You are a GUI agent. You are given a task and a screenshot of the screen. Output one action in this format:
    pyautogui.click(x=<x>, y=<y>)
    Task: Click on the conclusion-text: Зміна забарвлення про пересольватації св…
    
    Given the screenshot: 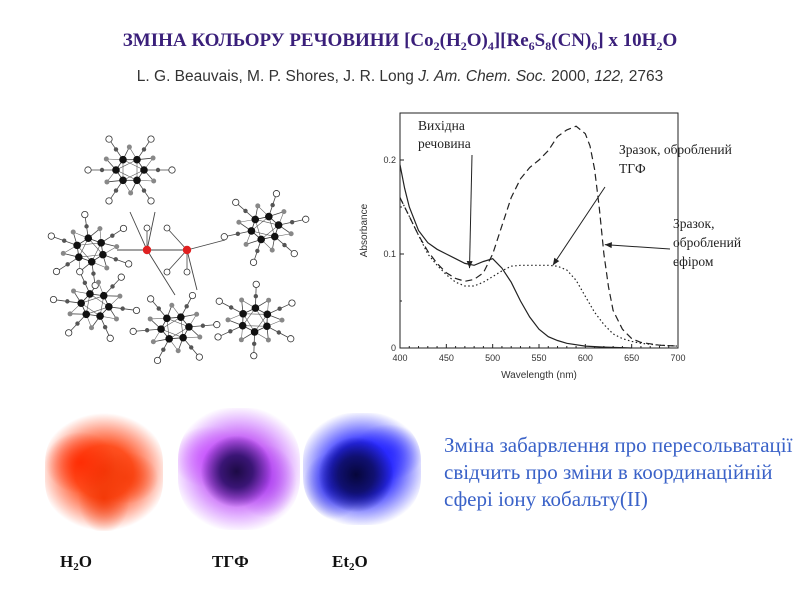 What is the action you would take?
    pyautogui.click(x=618, y=472)
    